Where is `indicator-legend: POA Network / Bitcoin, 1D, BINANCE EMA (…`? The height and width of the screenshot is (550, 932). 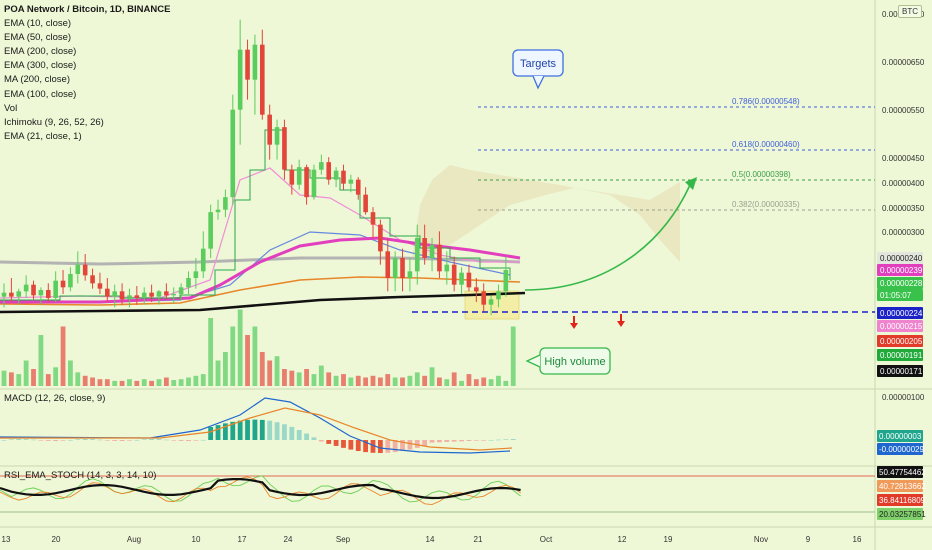
indicator-legend: POA Network / Bitcoin, 1D, BINANCE EMA (… is located at coordinates (87, 73).